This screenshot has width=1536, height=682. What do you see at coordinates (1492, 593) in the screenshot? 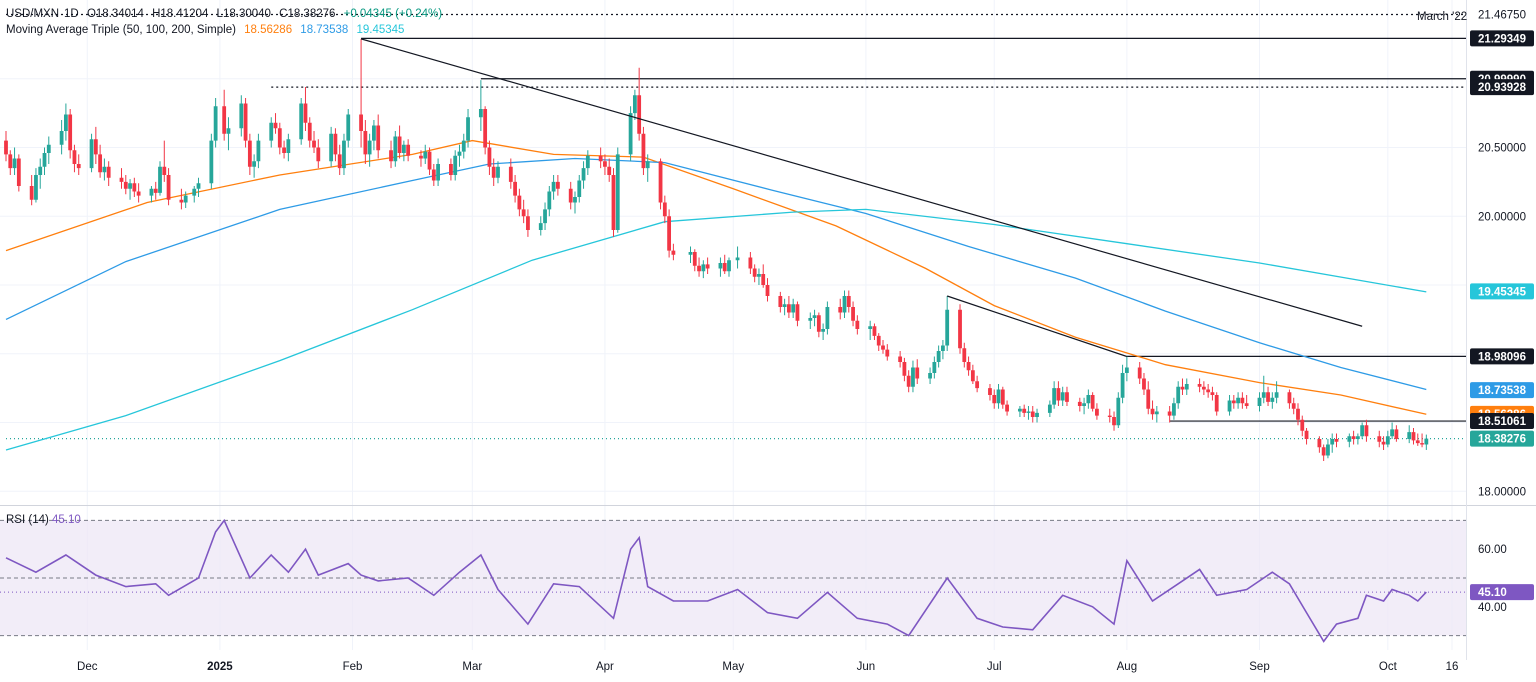
I see `rsi-label-text: 45.10` at bounding box center [1492, 593].